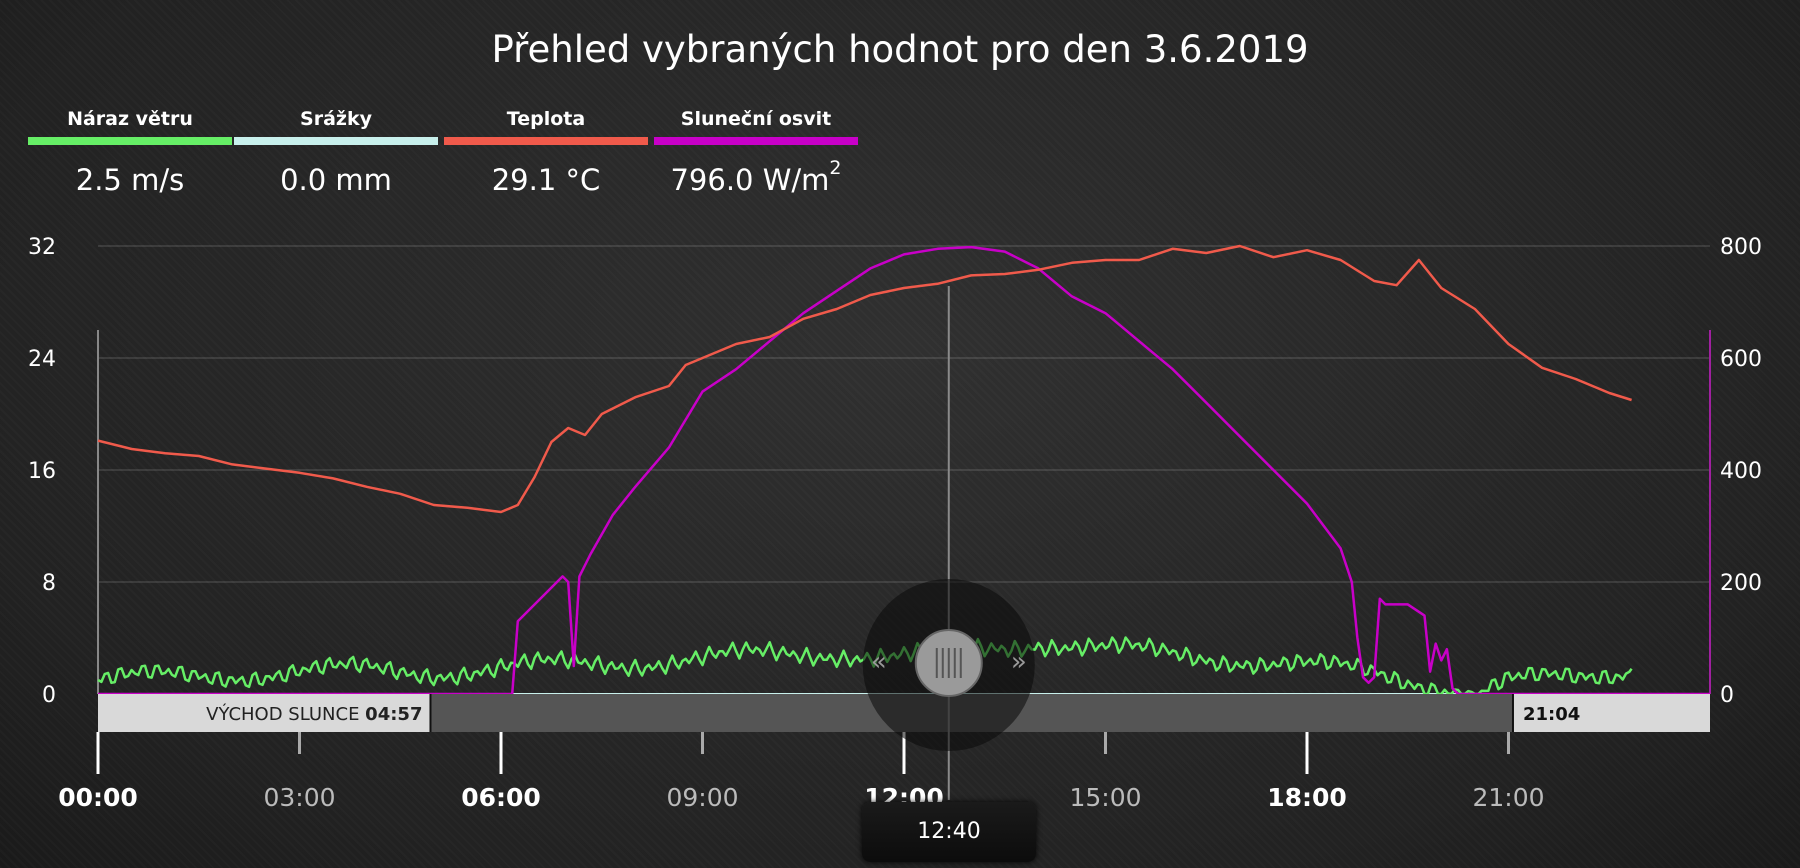  What do you see at coordinates (1727, 695) in the screenshot?
I see `y-right-tick-label: 0` at bounding box center [1727, 695].